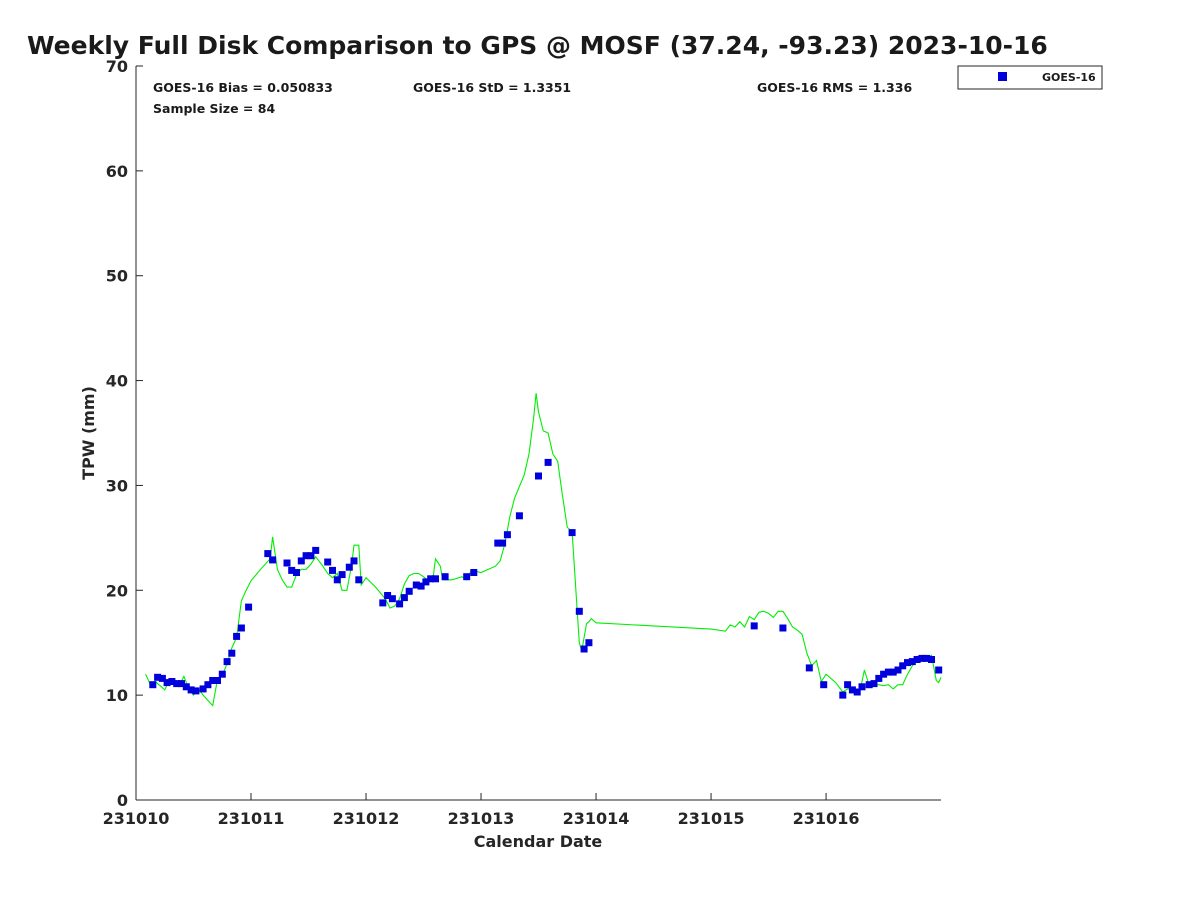 The image size is (1200, 900). Describe the element at coordinates (117, 381) in the screenshot. I see `y-tick-label: 40` at that location.